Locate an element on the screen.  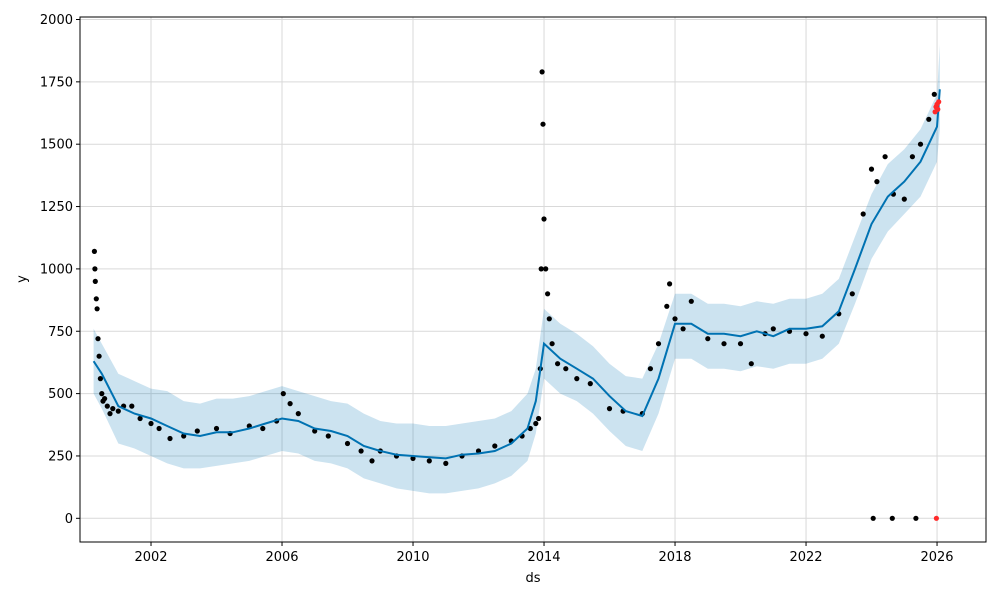
x-axis-ticks: 2002 2006 2010 2014 2018 2022 2026 is located at coordinates (544, 553).